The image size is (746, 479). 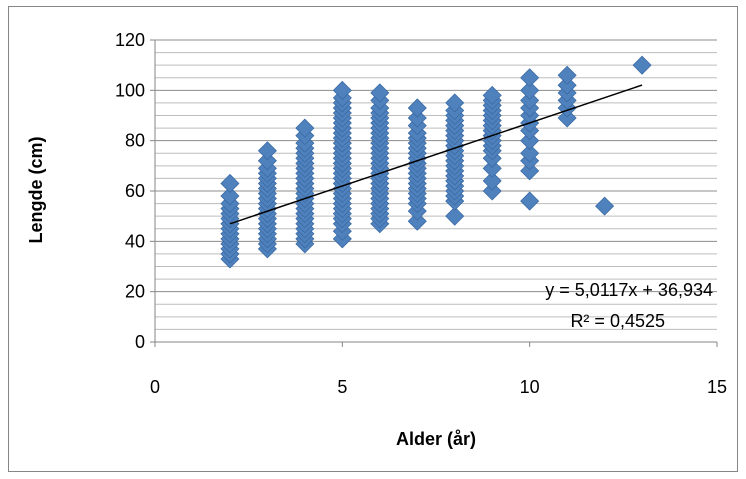 I want to click on y-tick-label: 40, so click(x=135, y=241).